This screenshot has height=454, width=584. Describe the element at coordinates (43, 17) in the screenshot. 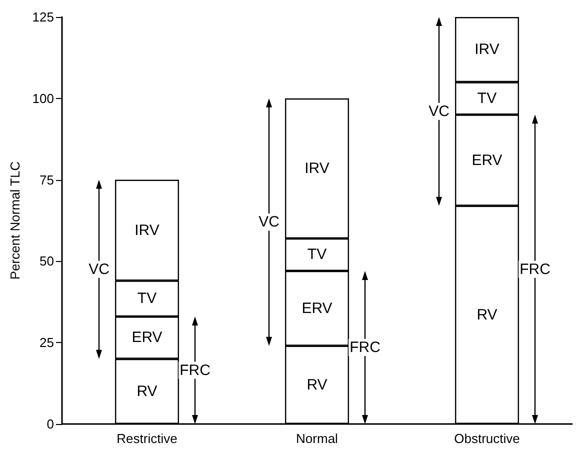

I see `y-tick-label: 125` at that location.